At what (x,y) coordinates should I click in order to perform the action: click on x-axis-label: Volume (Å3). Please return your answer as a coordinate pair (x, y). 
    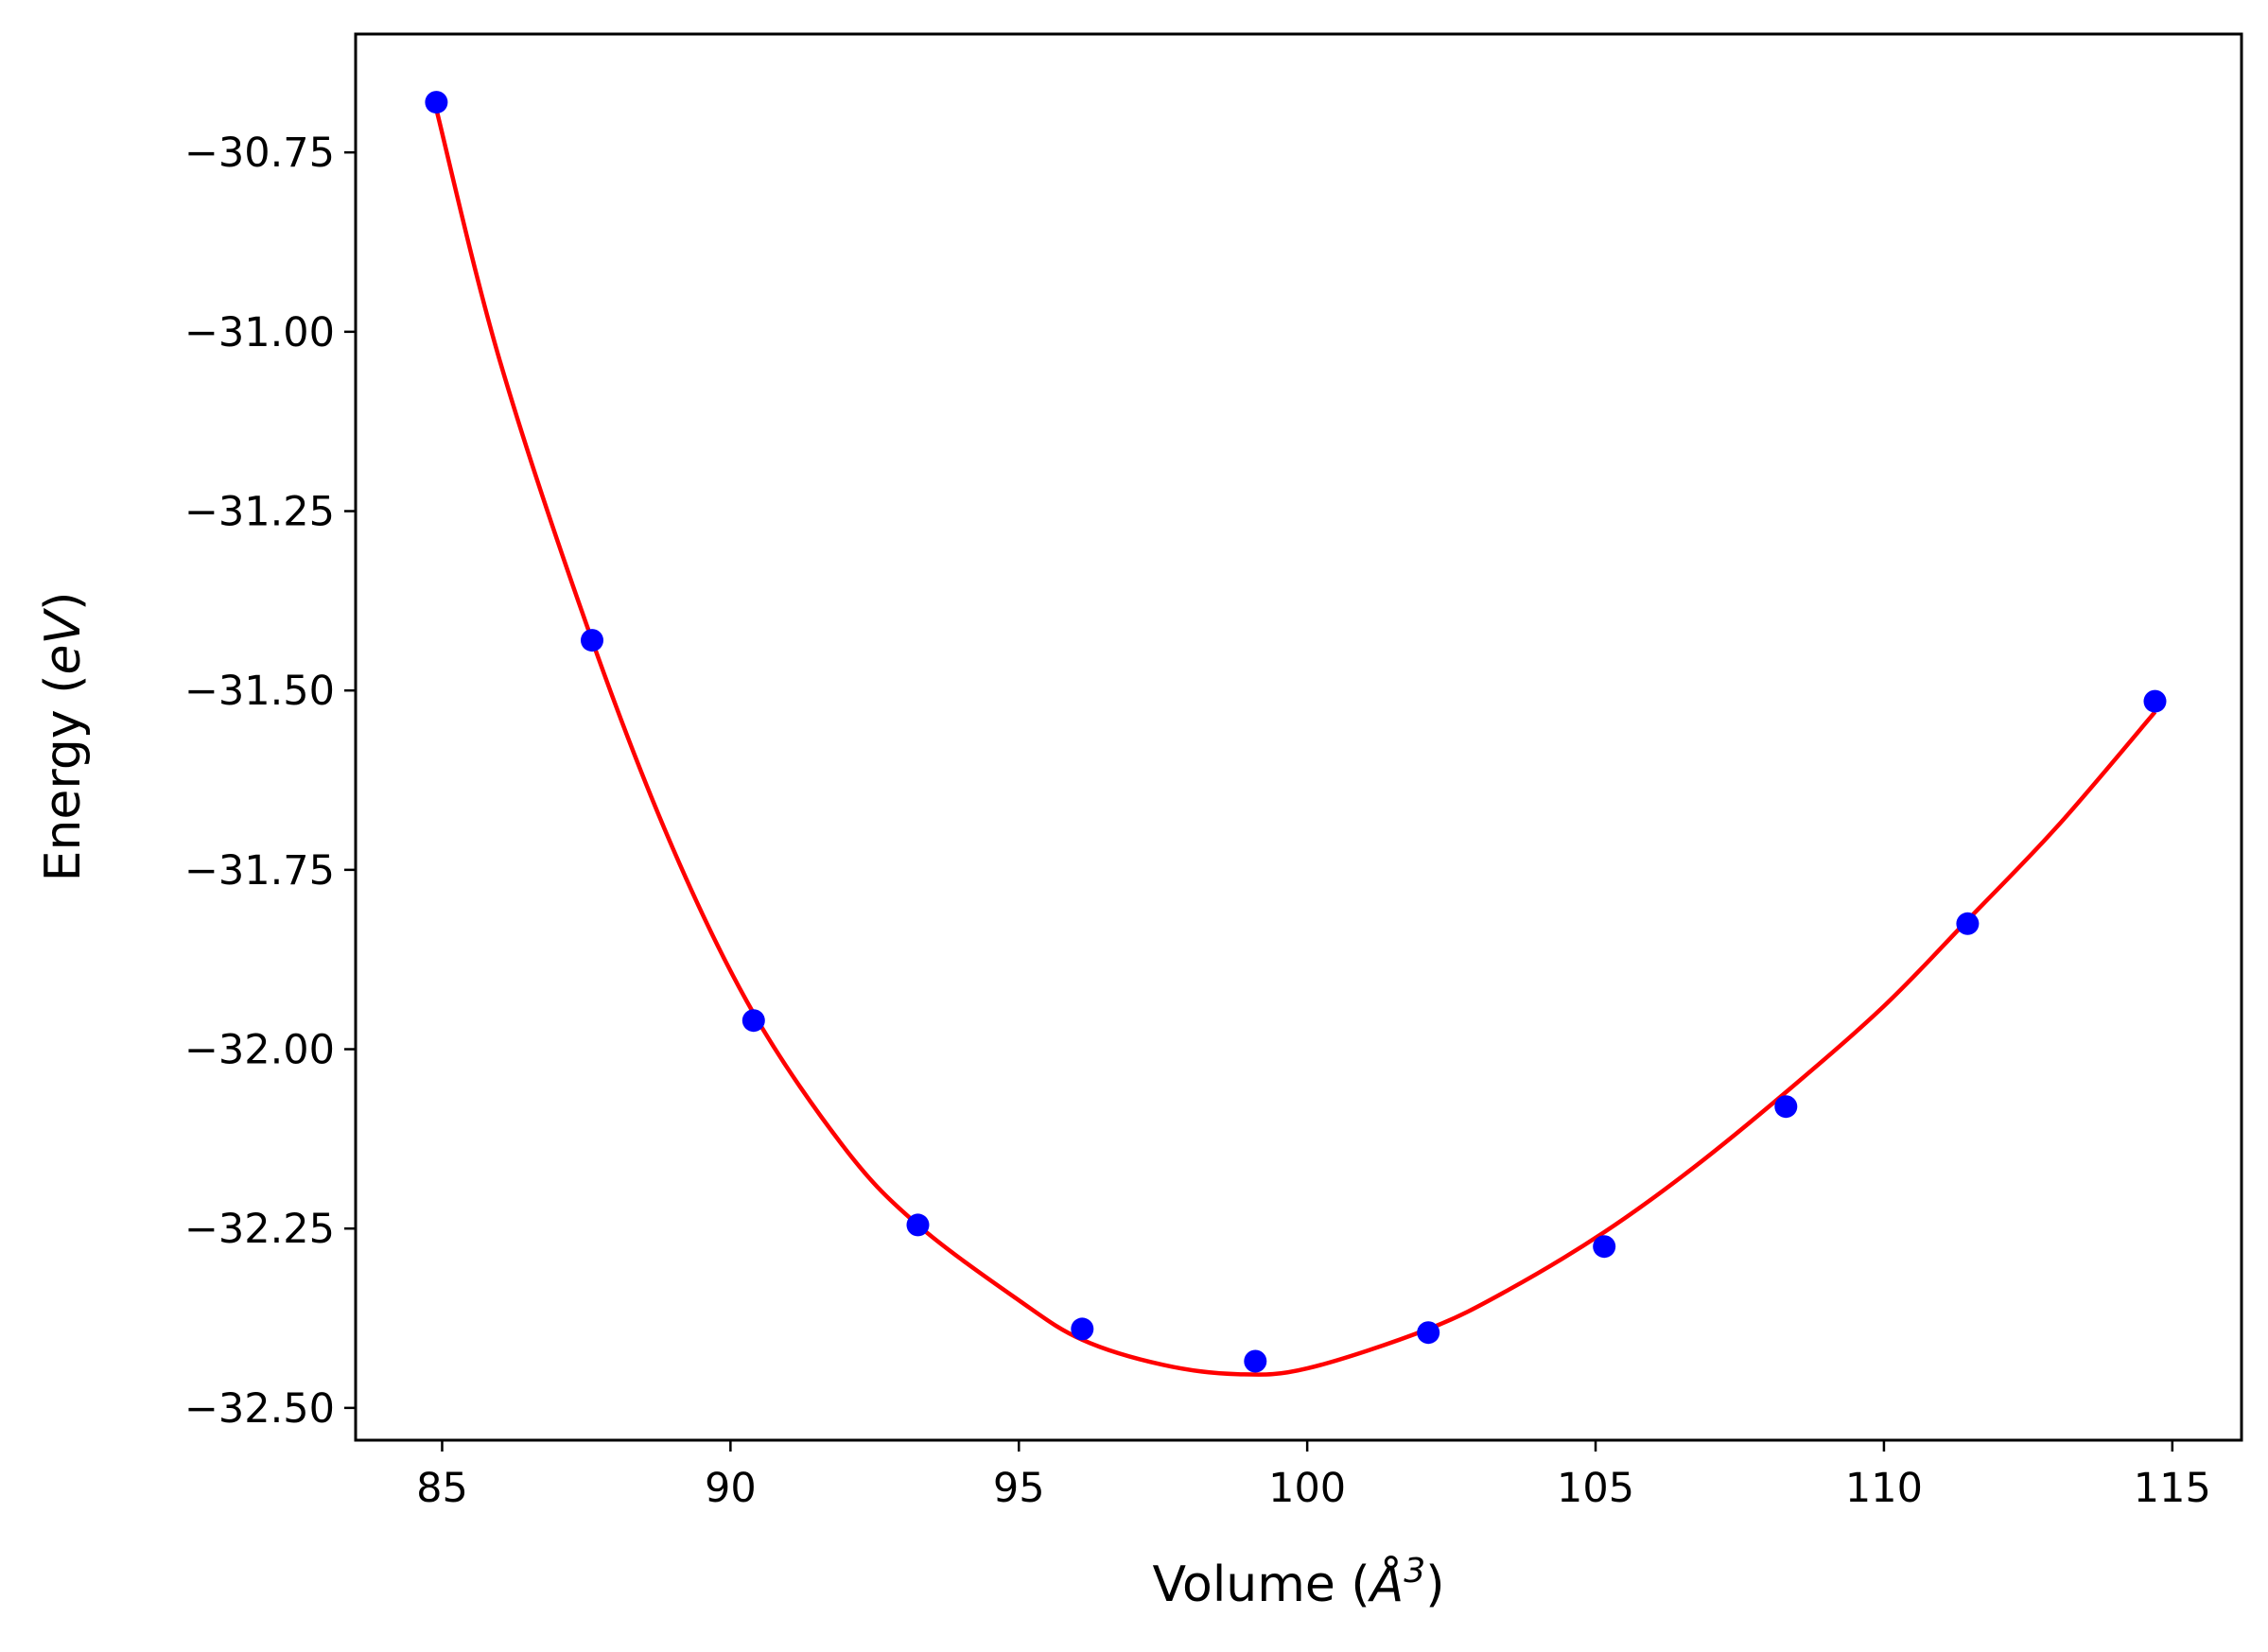
    Looking at the image, I should click on (1299, 1583).